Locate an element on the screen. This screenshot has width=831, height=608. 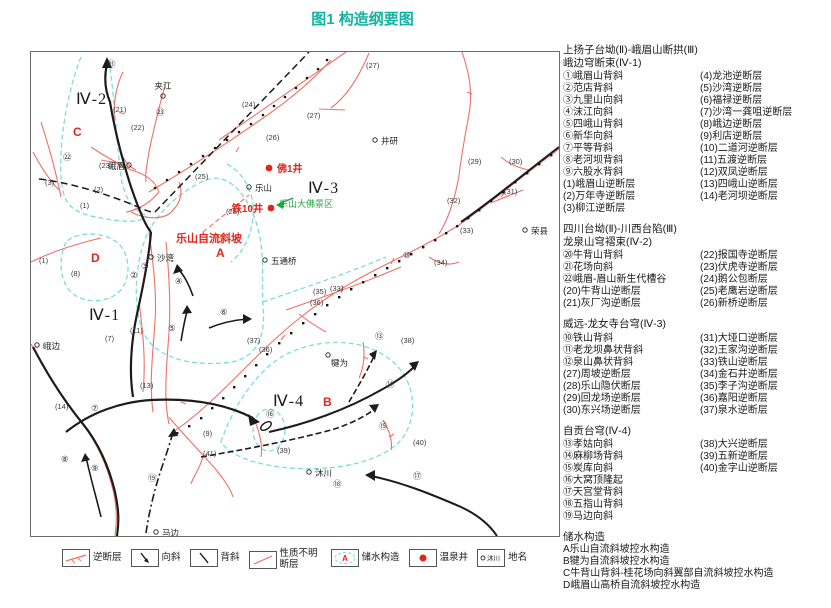
fault-number: (38) is located at coordinates (408, 340).